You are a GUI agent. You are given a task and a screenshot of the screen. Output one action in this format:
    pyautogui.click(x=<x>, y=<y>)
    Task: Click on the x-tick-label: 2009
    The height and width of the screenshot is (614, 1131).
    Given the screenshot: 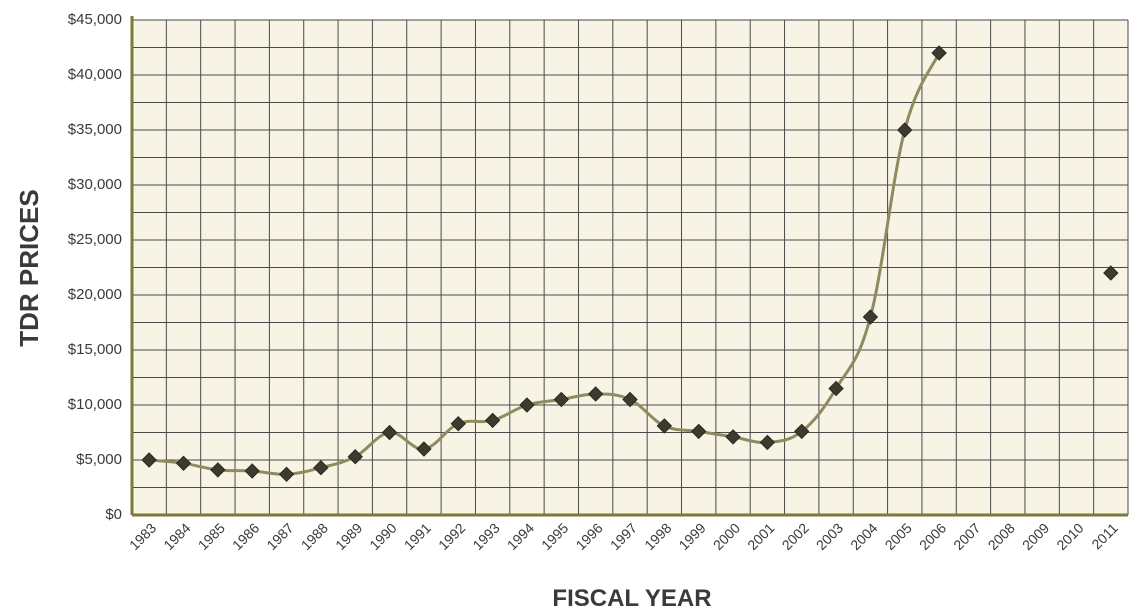 What is the action you would take?
    pyautogui.click(x=1035, y=536)
    